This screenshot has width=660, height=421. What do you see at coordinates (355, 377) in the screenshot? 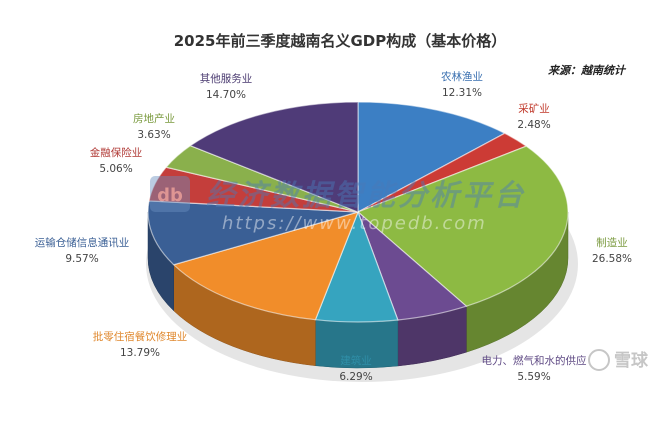
I see `slice-value-4: 6.29%` at bounding box center [355, 377].